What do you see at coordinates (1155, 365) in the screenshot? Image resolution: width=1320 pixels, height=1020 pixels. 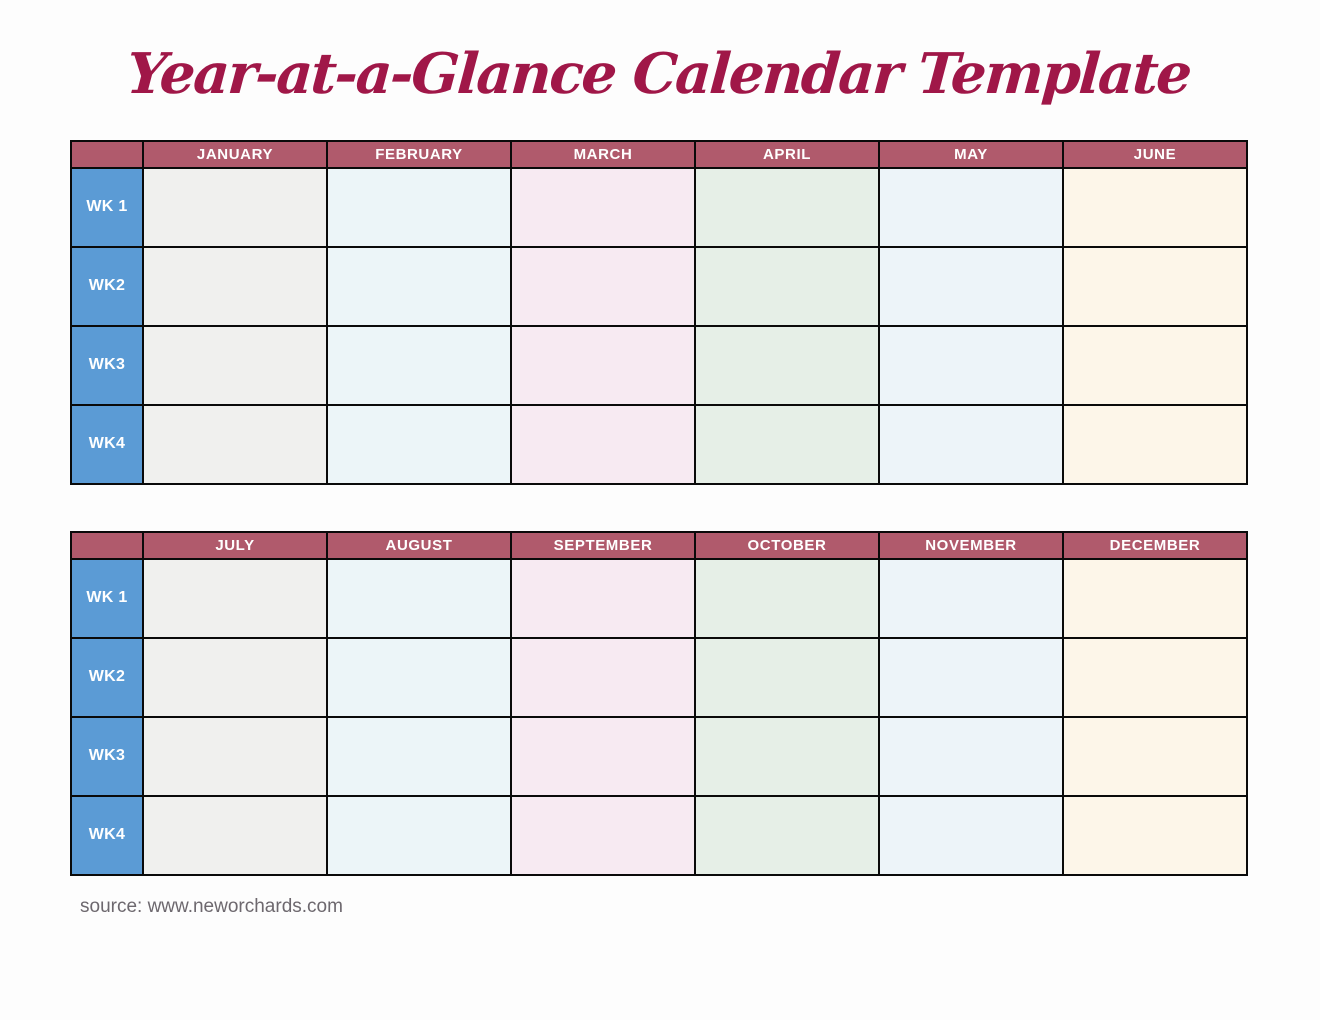 I see `cell-june-wk3` at bounding box center [1155, 365].